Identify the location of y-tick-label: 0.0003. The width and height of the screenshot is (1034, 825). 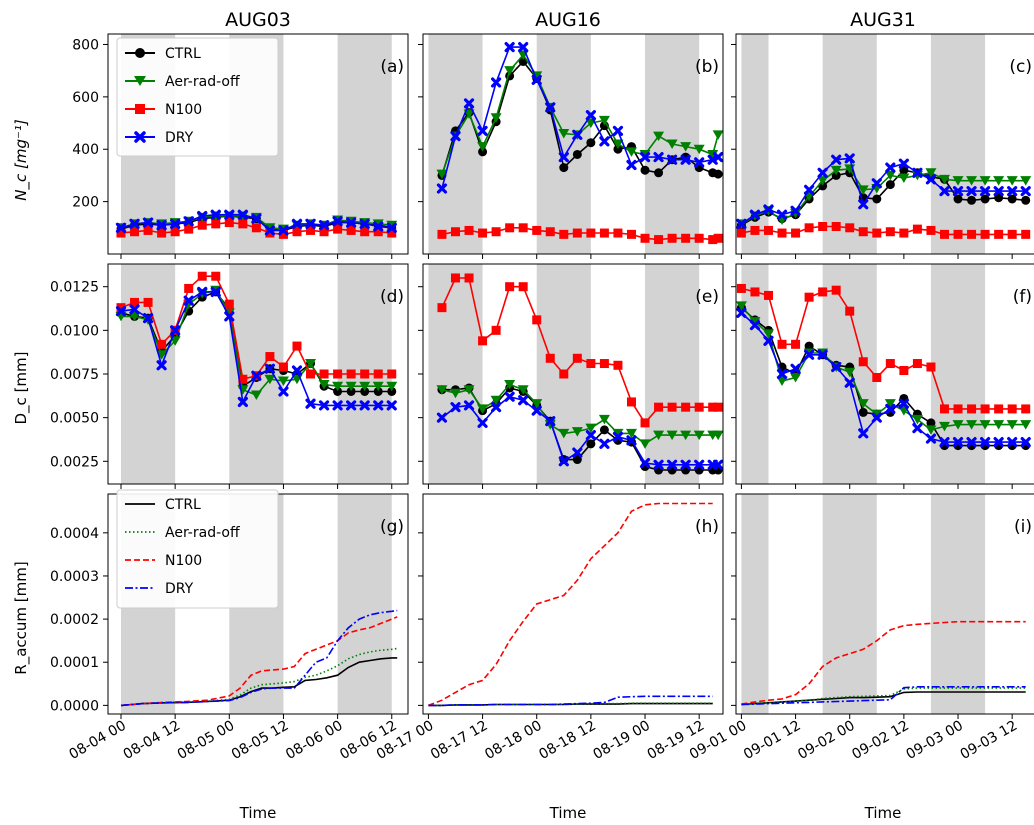
(74, 577).